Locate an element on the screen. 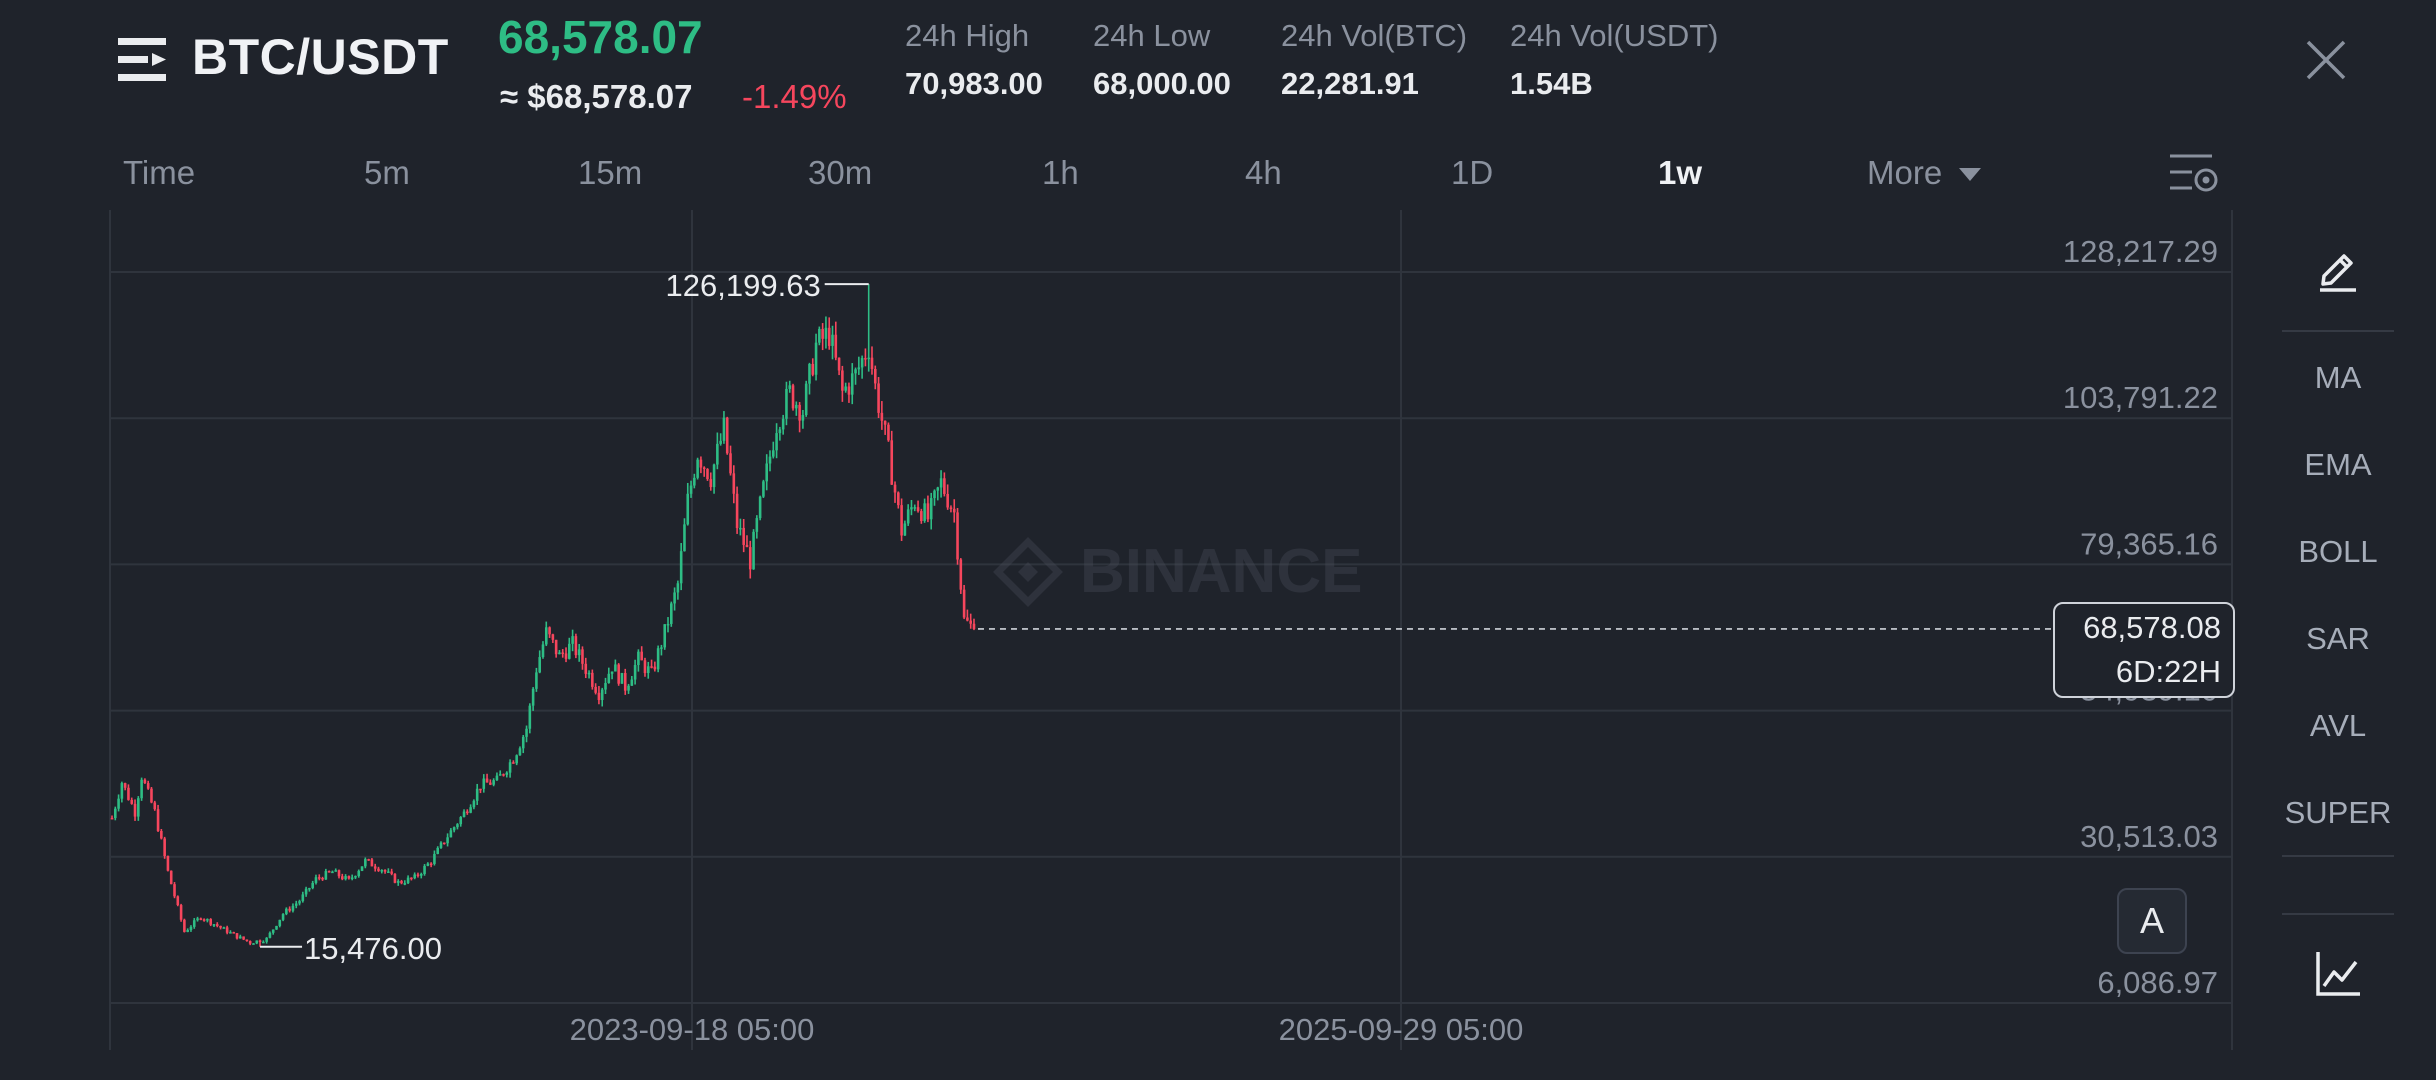  tab-more: More is located at coordinates (1924, 173).